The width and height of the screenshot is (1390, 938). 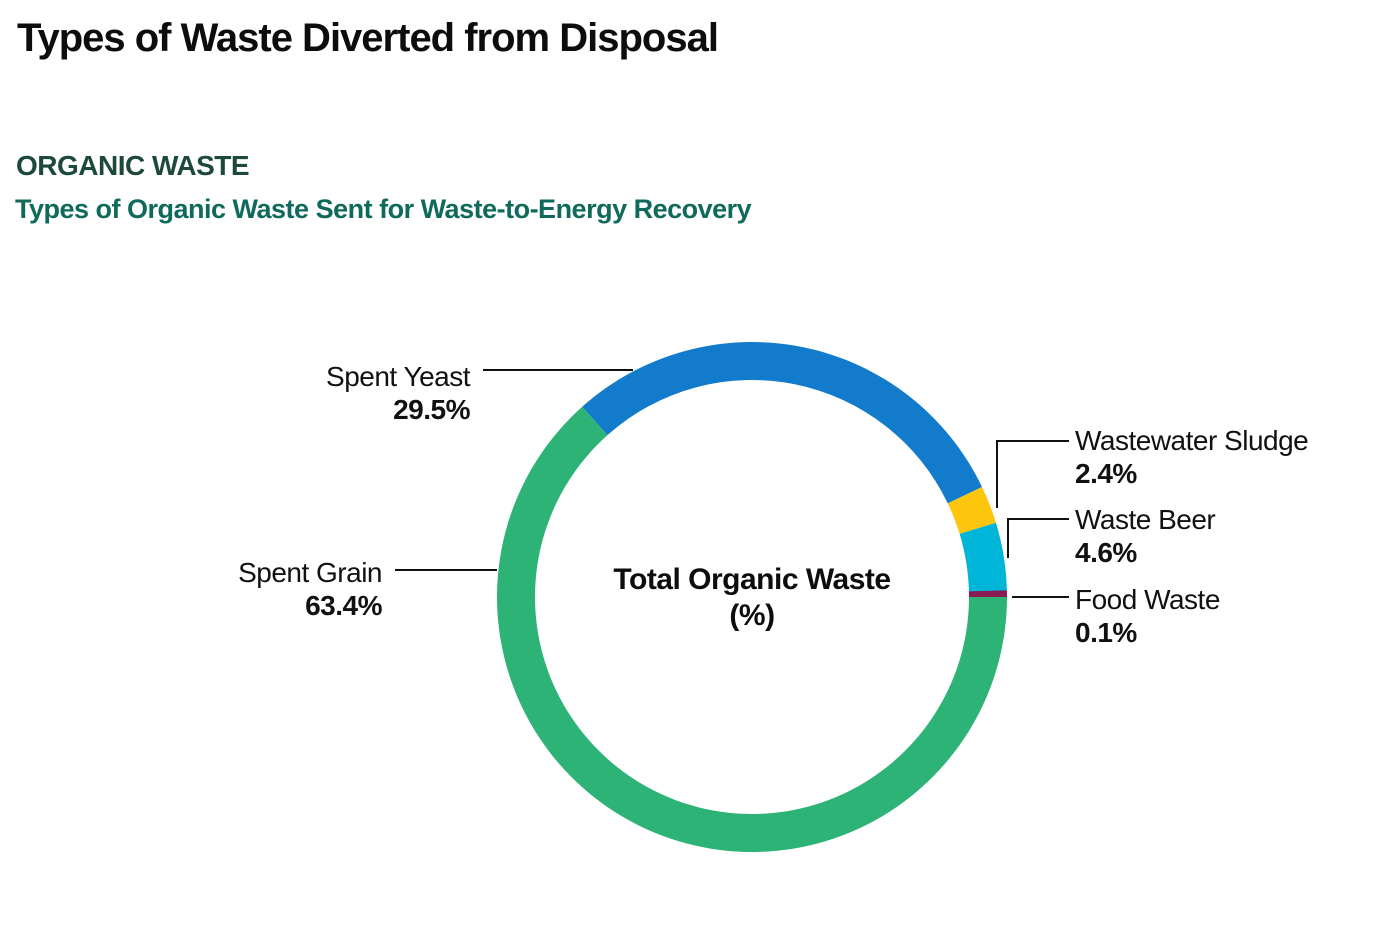 I want to click on leader-line-wastewater-sludge, so click(x=1032, y=474).